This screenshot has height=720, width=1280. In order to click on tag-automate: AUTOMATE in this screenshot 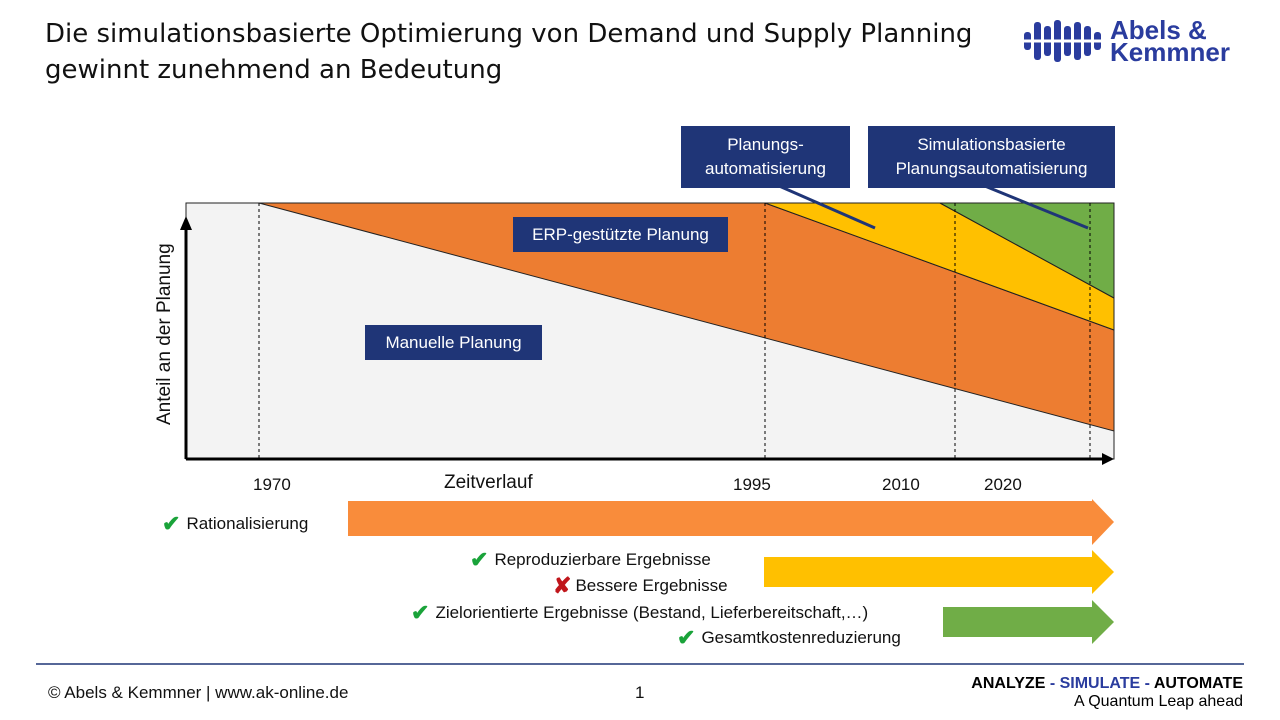, I will do `click(1198, 683)`.